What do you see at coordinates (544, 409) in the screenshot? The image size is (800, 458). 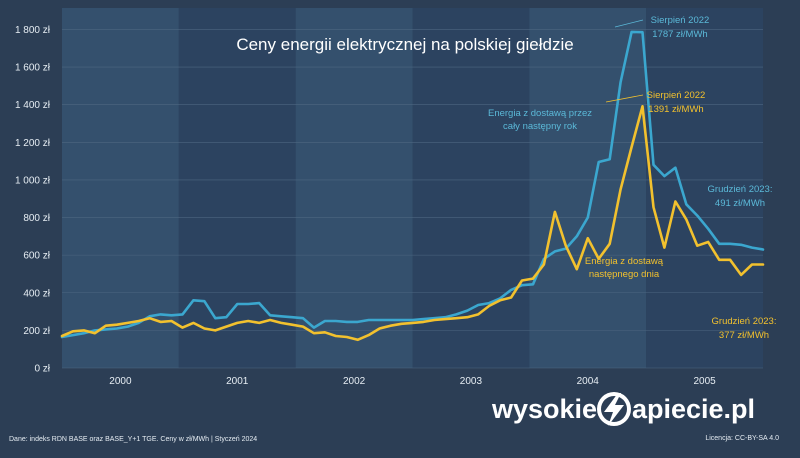 I see `logo-text-left: wysokie` at bounding box center [544, 409].